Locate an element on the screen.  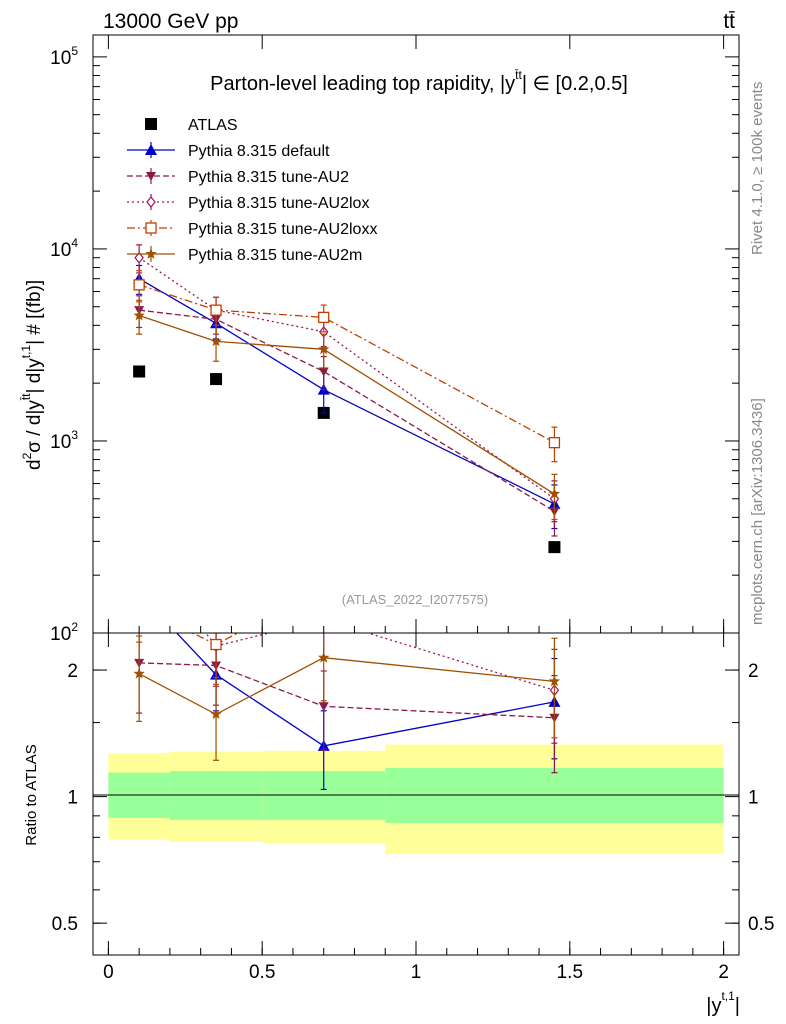
series-AU2m is located at coordinates (347, 410).